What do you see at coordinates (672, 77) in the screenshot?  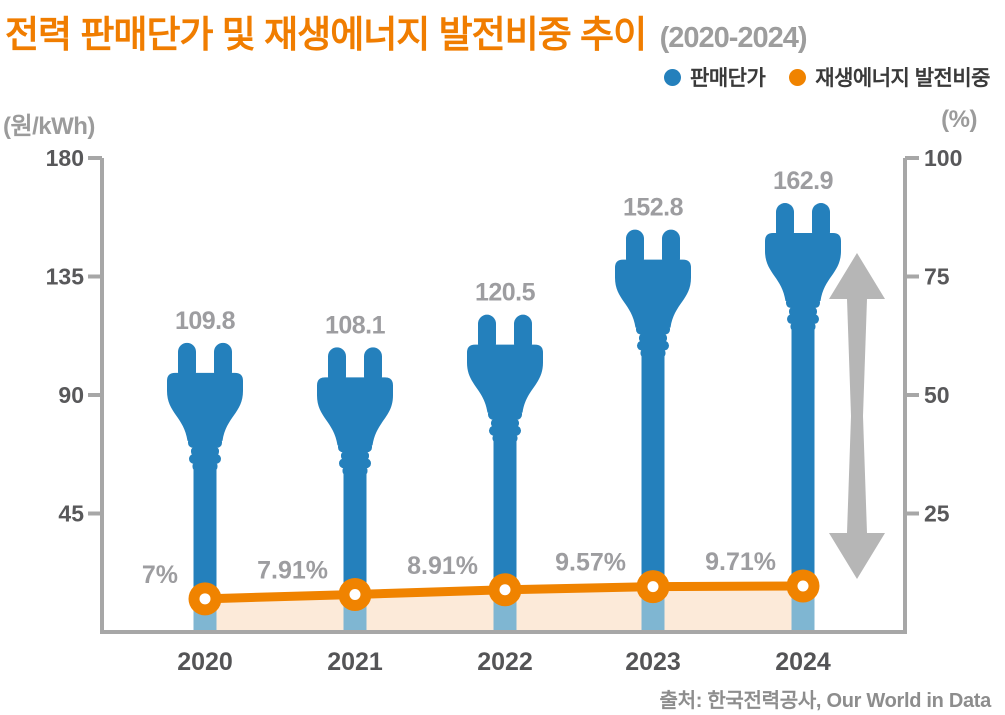 I see `legend-dot-blue-icon` at bounding box center [672, 77].